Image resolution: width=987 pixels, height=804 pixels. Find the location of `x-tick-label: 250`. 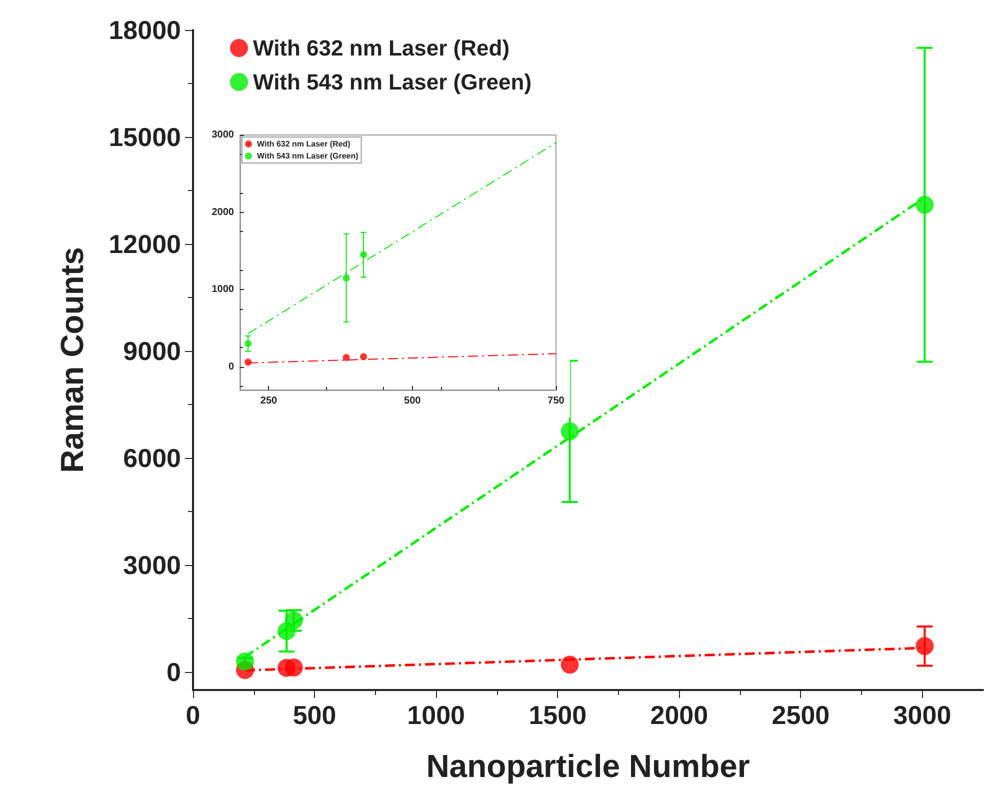

x-tick-label: 250 is located at coordinates (269, 401).